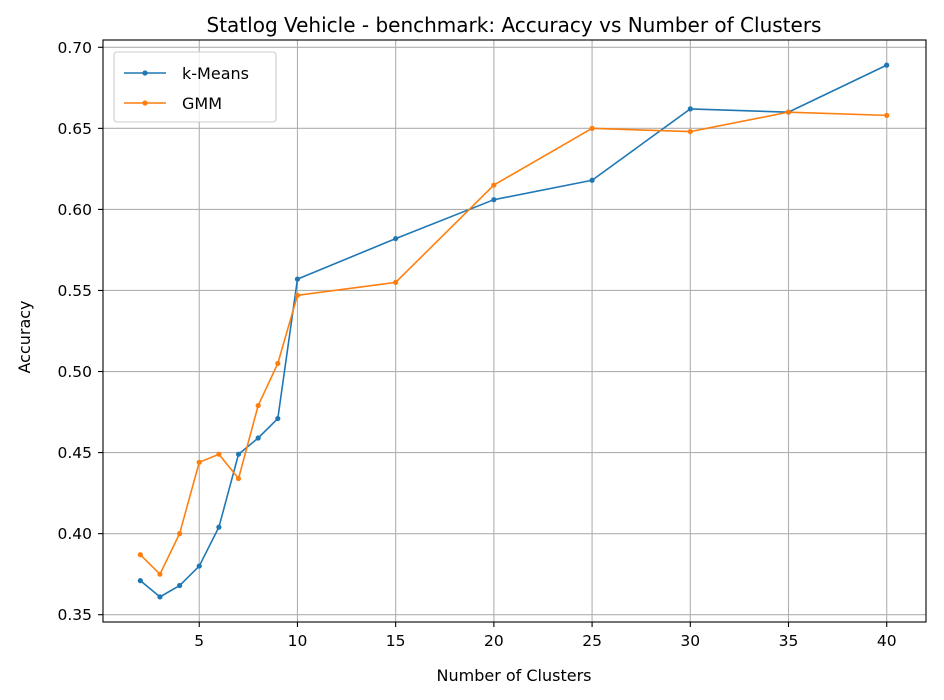  What do you see at coordinates (74, 534) in the screenshot?
I see `y-tick-label: 0.40` at bounding box center [74, 534].